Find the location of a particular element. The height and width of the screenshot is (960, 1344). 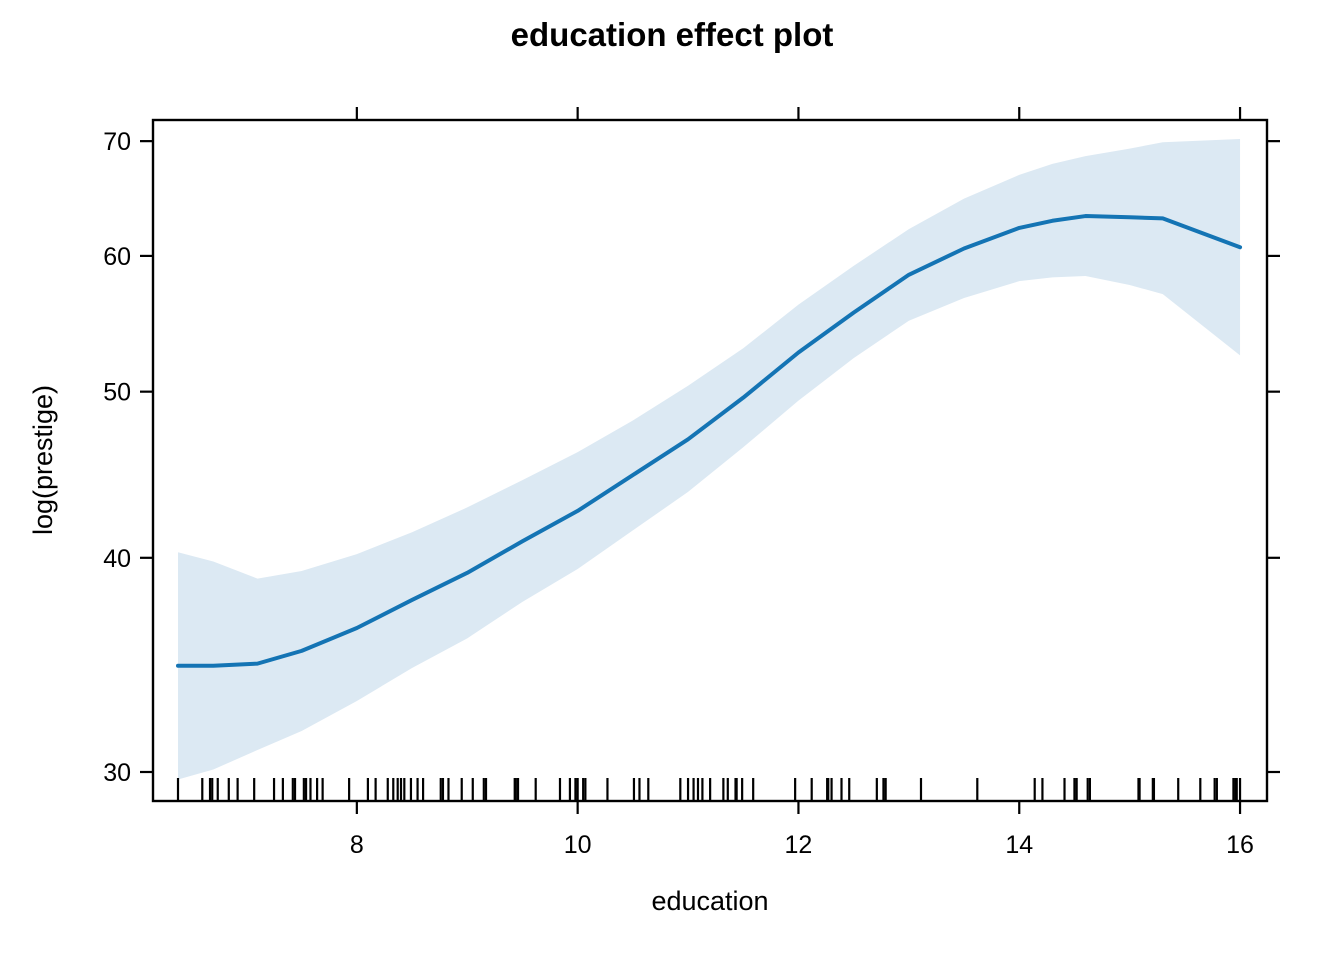

y-tick-label: 70 is located at coordinates (117, 142).